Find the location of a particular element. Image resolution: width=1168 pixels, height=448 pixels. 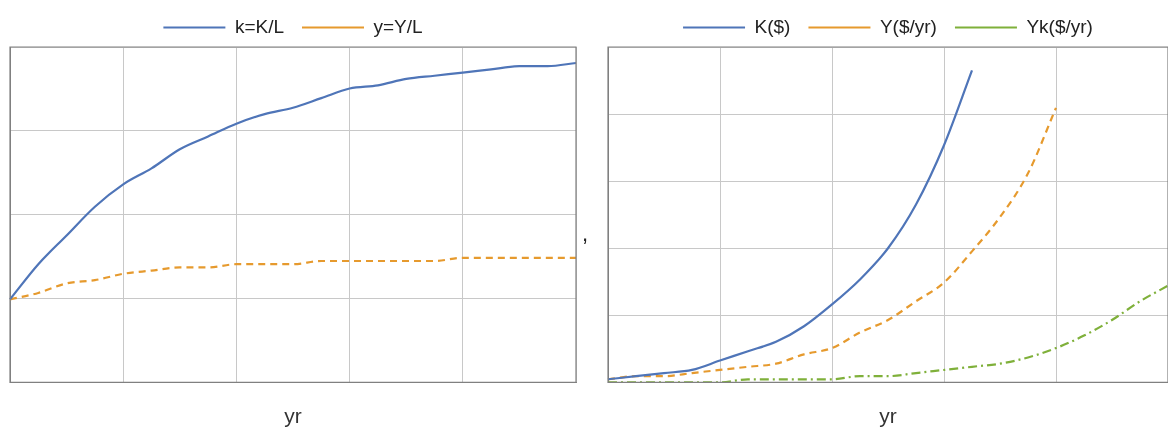

legend-label: Yk($/yr) is located at coordinates (1059, 26).